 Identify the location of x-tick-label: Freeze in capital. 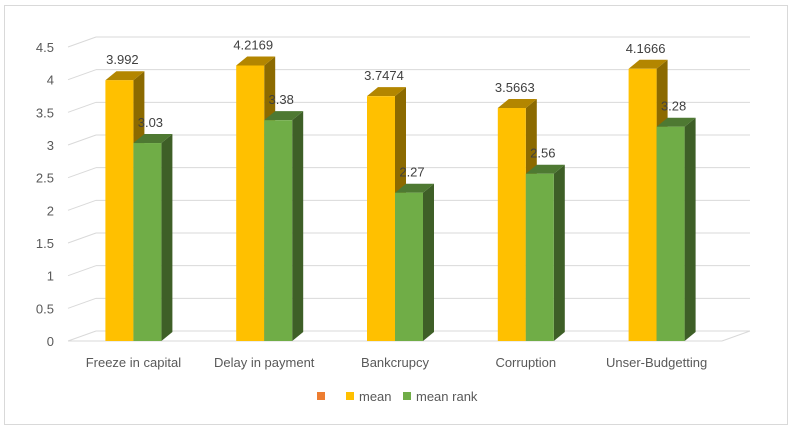
(133, 362).